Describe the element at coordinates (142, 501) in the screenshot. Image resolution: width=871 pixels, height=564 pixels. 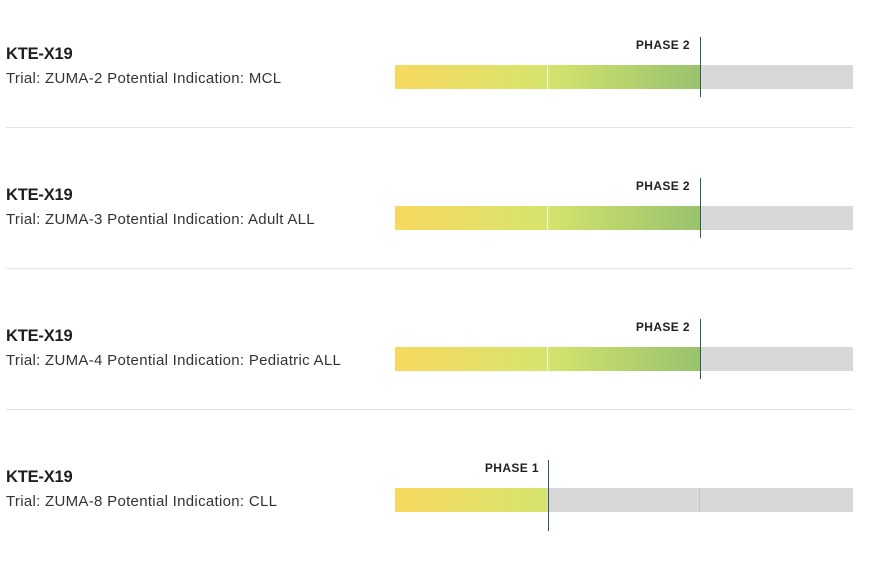
I see `trial-info: Trial: ZUMA-8 Potential Indication: CLL` at that location.